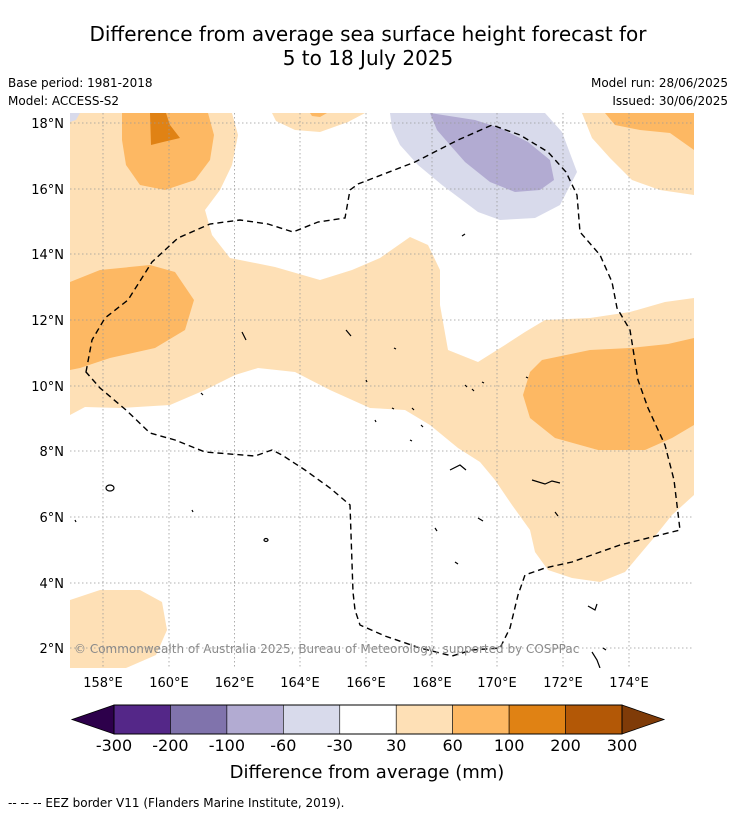 The width and height of the screenshot is (736, 816). Describe the element at coordinates (169, 683) in the screenshot. I see `longitude-label: 160°E` at that location.